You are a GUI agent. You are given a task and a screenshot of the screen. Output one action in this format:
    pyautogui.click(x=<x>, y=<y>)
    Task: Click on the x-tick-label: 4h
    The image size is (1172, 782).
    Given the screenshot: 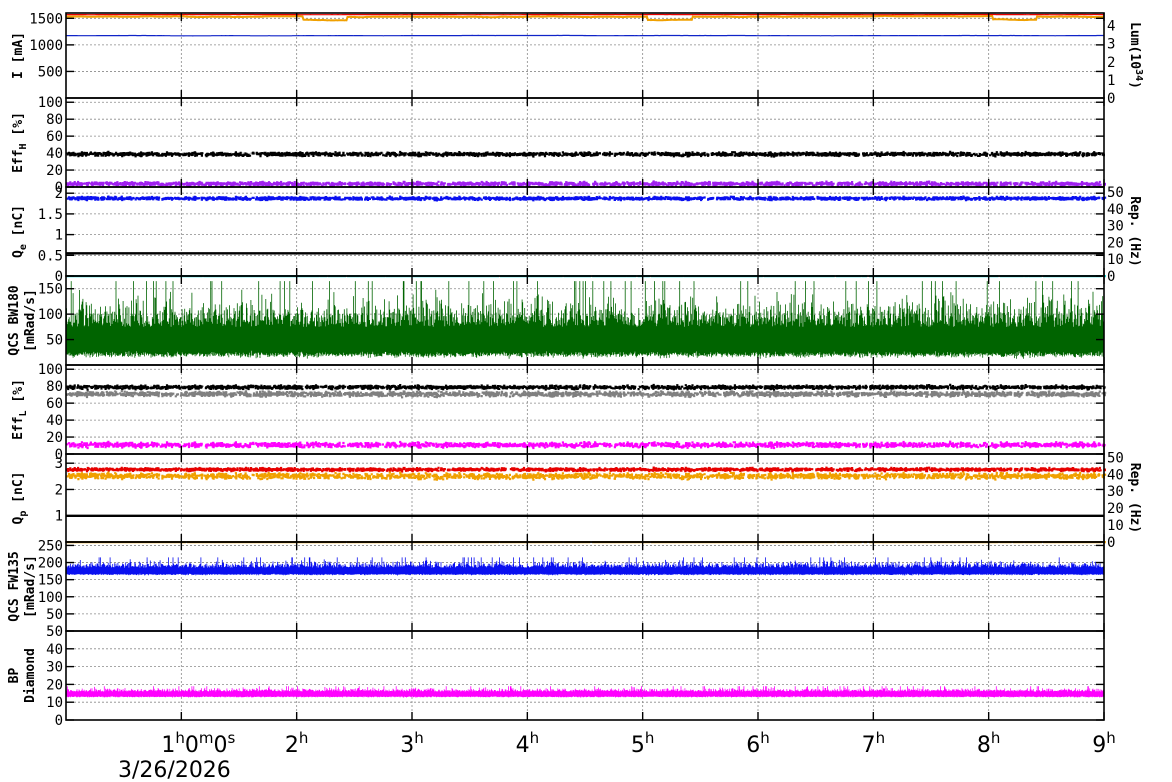 What is the action you would take?
    pyautogui.click(x=528, y=743)
    